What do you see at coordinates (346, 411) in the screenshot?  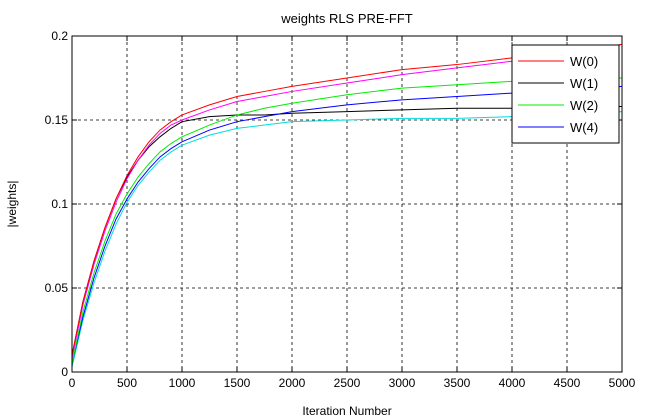 I see `x-axis-label: Iteration Number` at bounding box center [346, 411].